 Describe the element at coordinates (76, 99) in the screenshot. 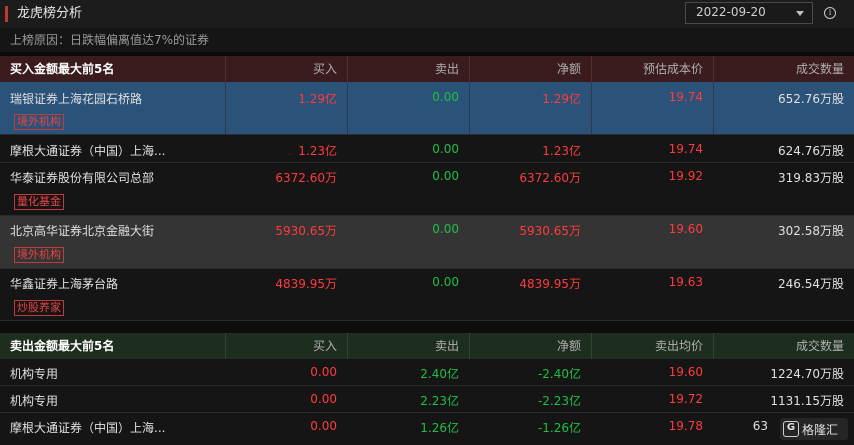

I see `seat-name: 瑞银证券上海花园石桥路` at that location.